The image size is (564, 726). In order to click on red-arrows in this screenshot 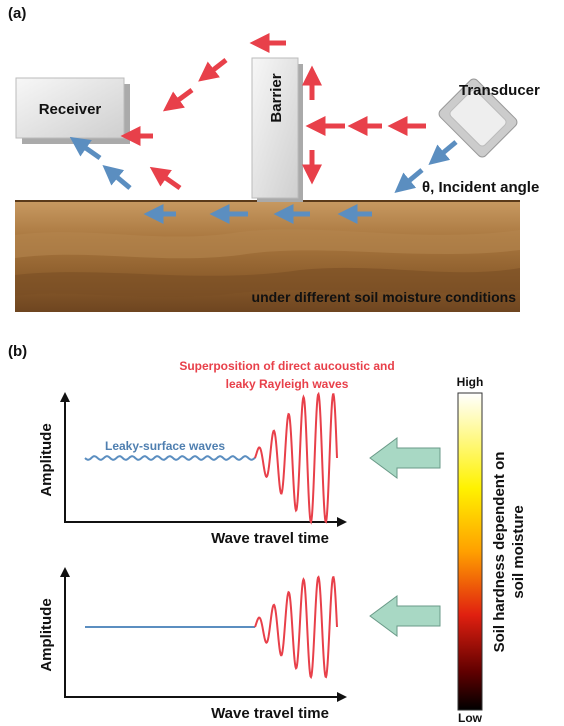, I will do `click(273, 112)`.